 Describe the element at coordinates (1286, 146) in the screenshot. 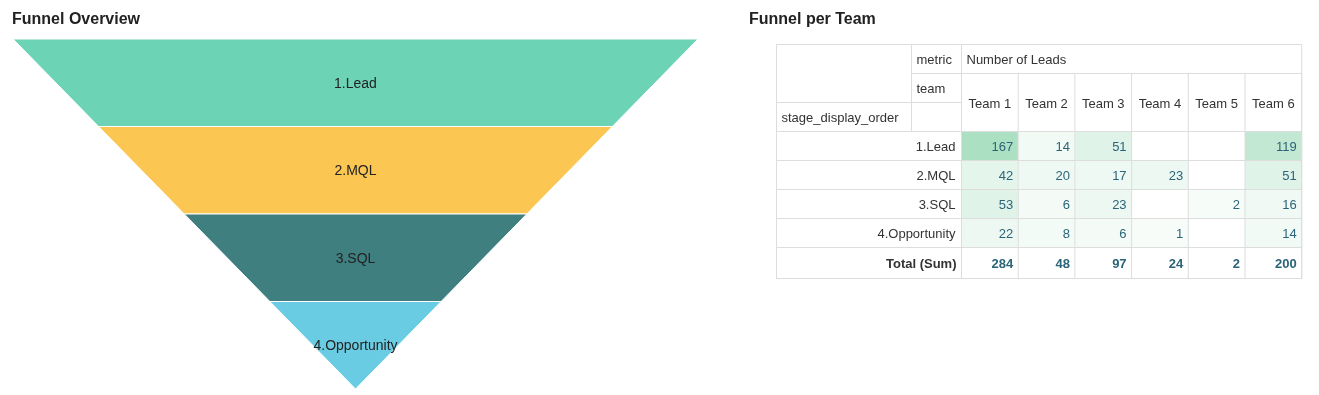

I see `data-label: 119` at that location.